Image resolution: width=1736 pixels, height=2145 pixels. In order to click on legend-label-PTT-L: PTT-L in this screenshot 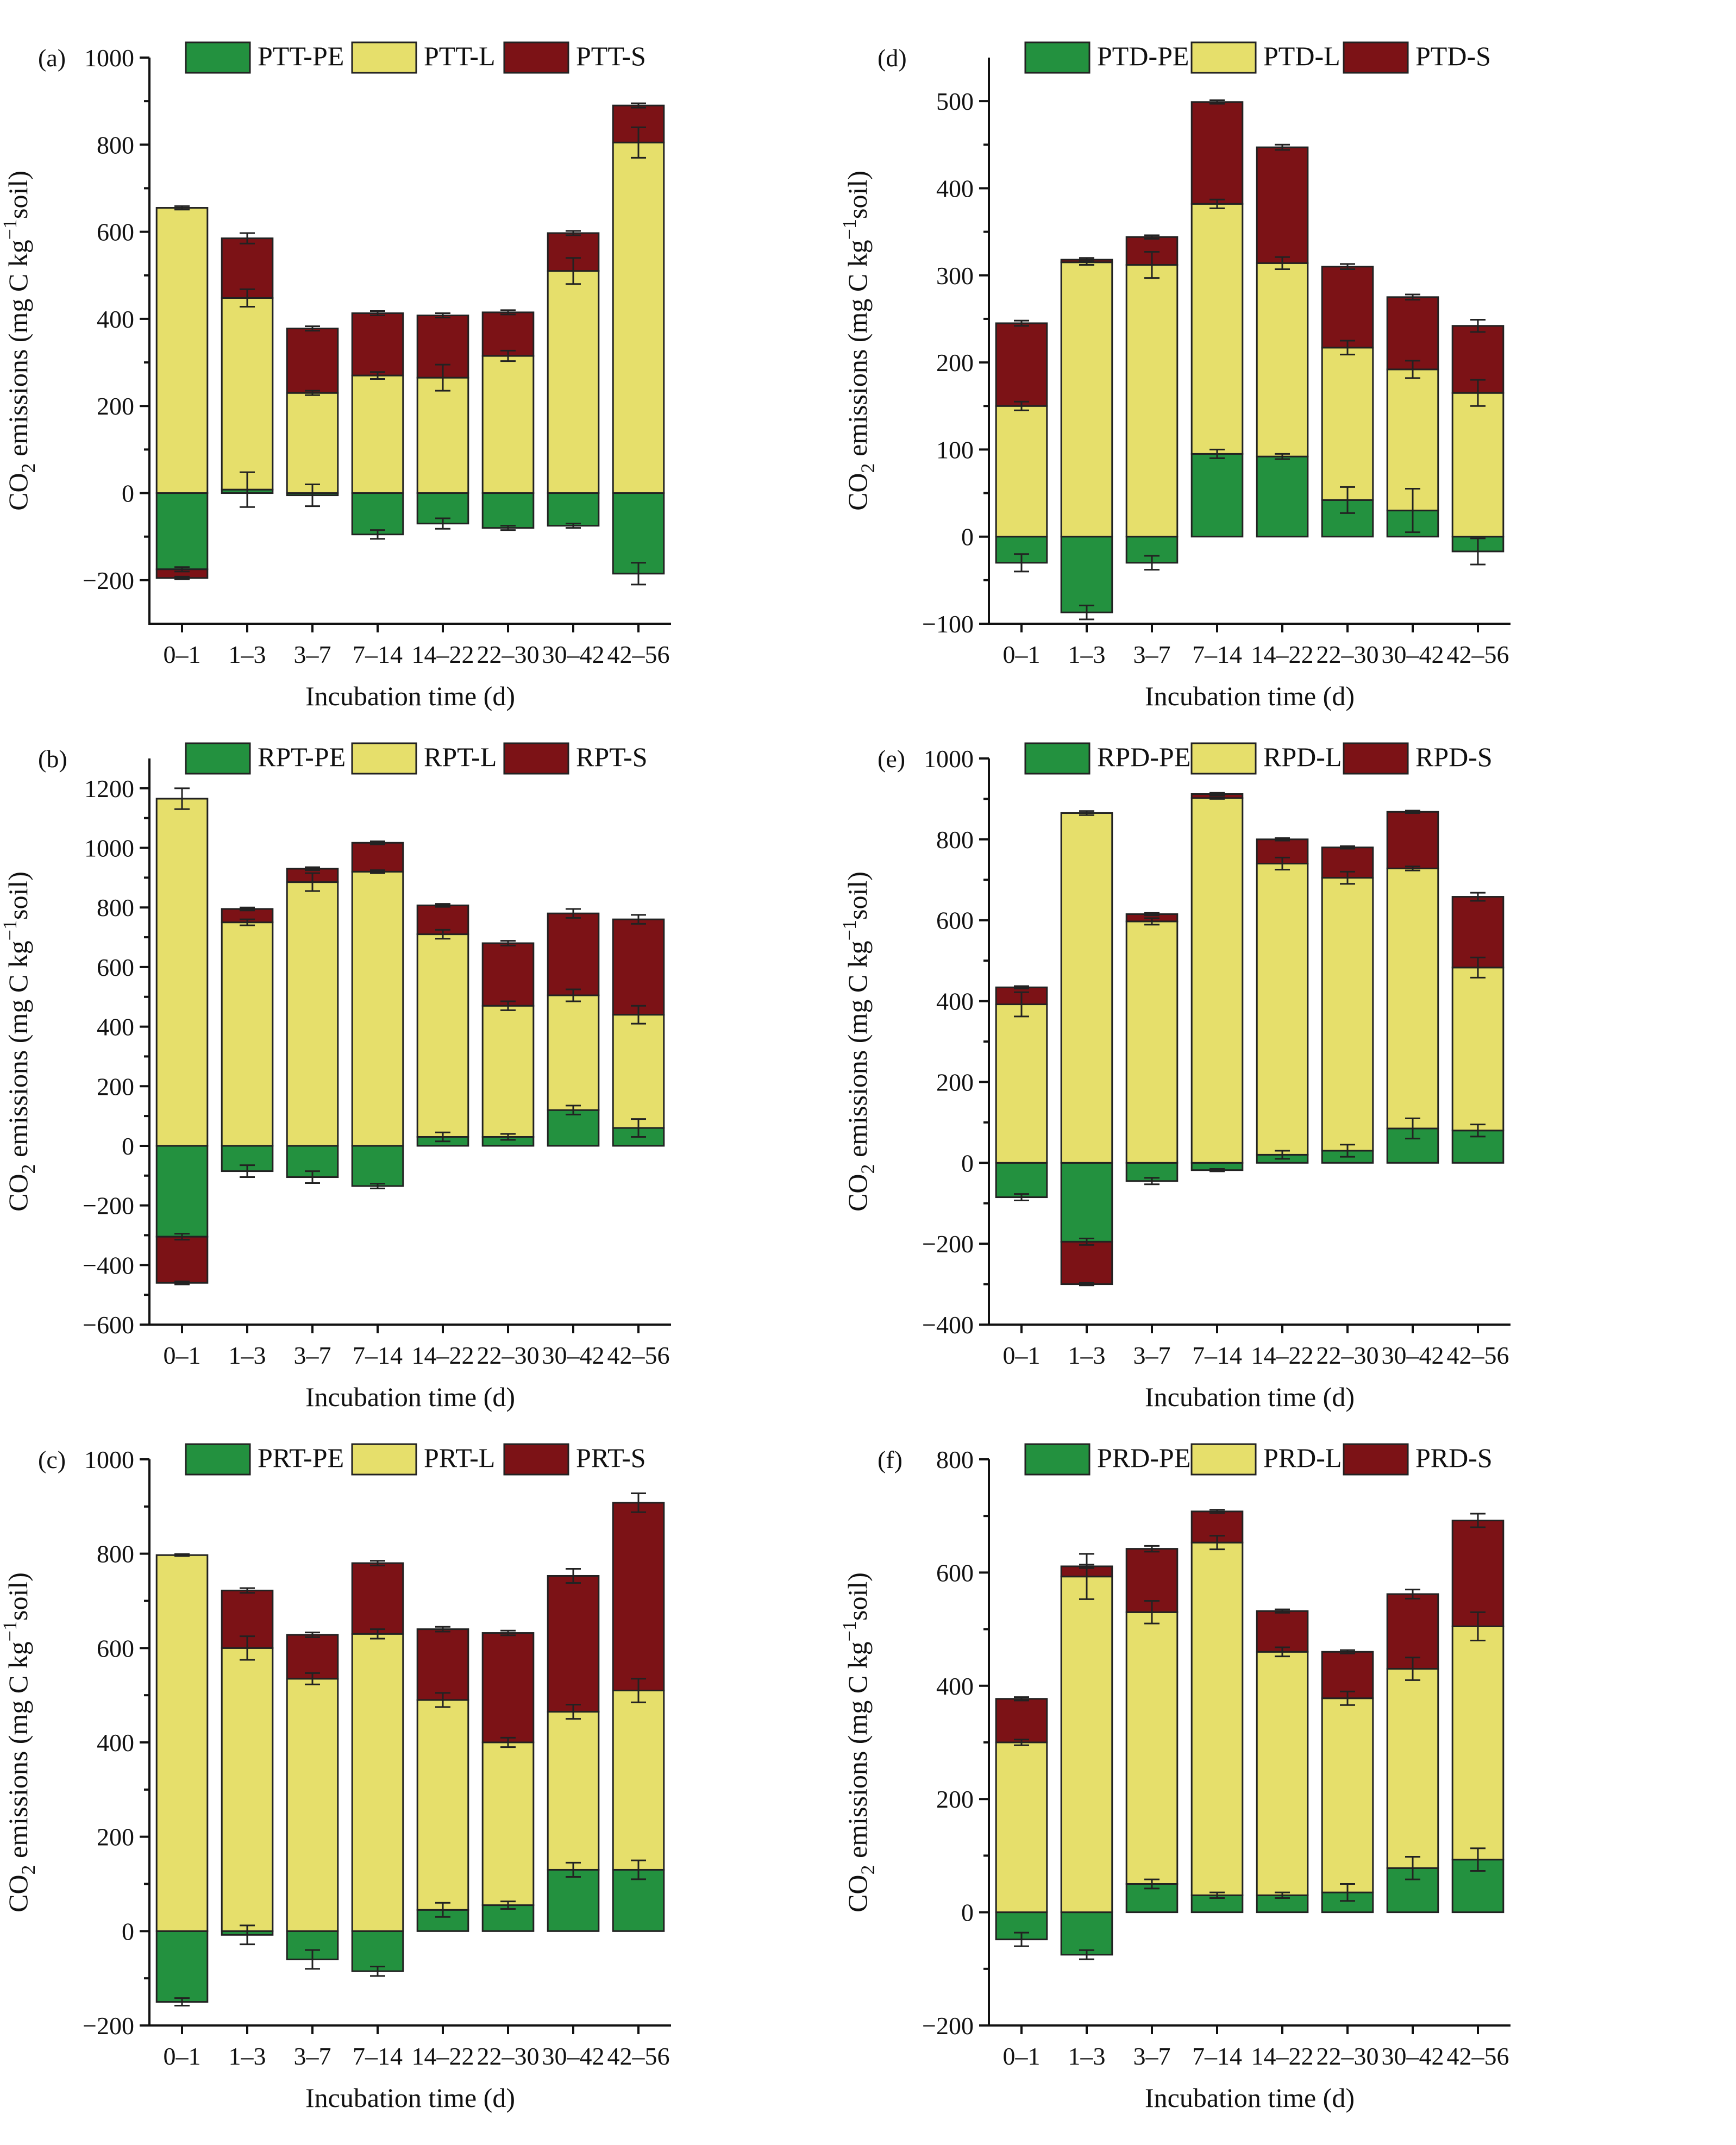, I will do `click(460, 56)`.